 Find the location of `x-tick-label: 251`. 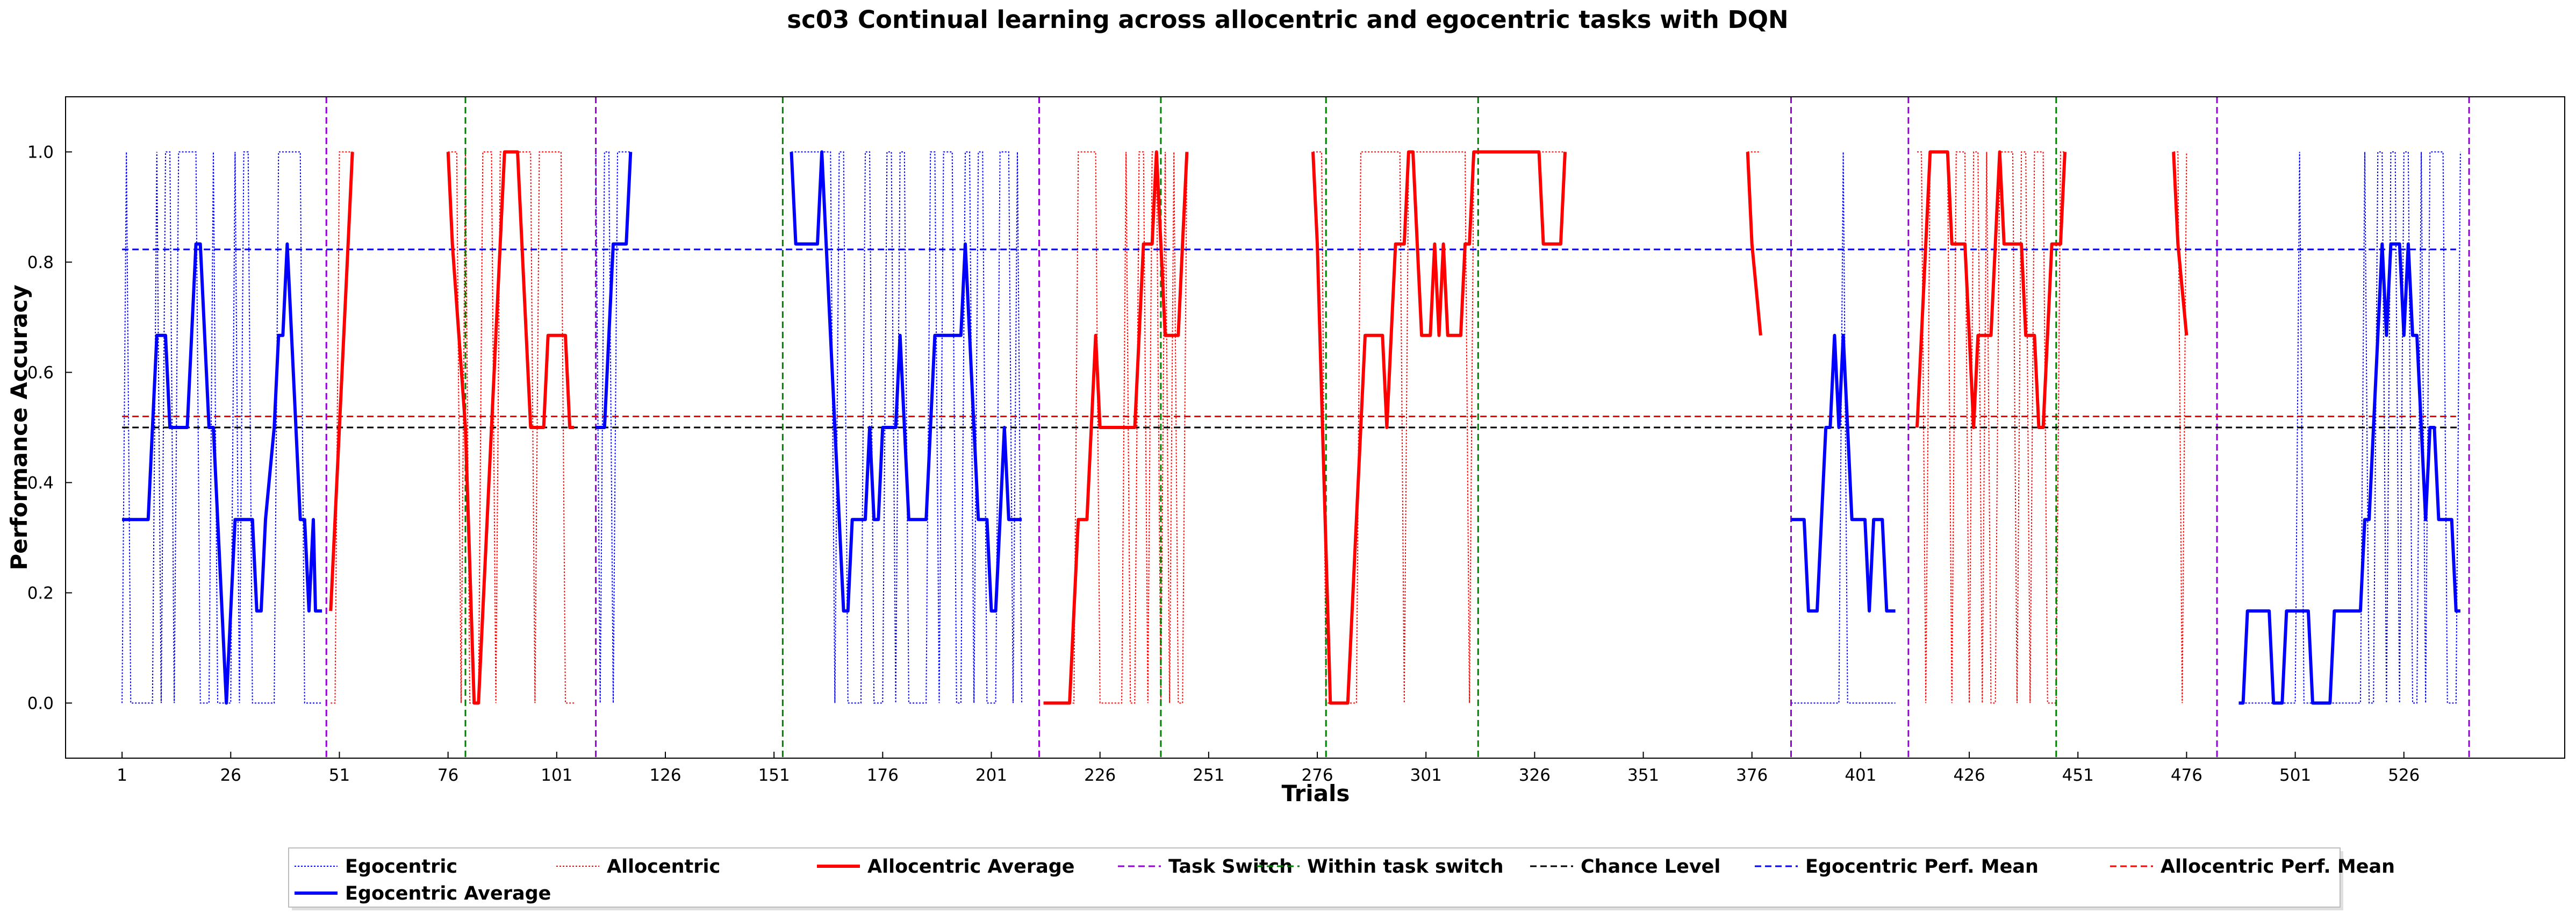

x-tick-label: 251 is located at coordinates (1208, 775).